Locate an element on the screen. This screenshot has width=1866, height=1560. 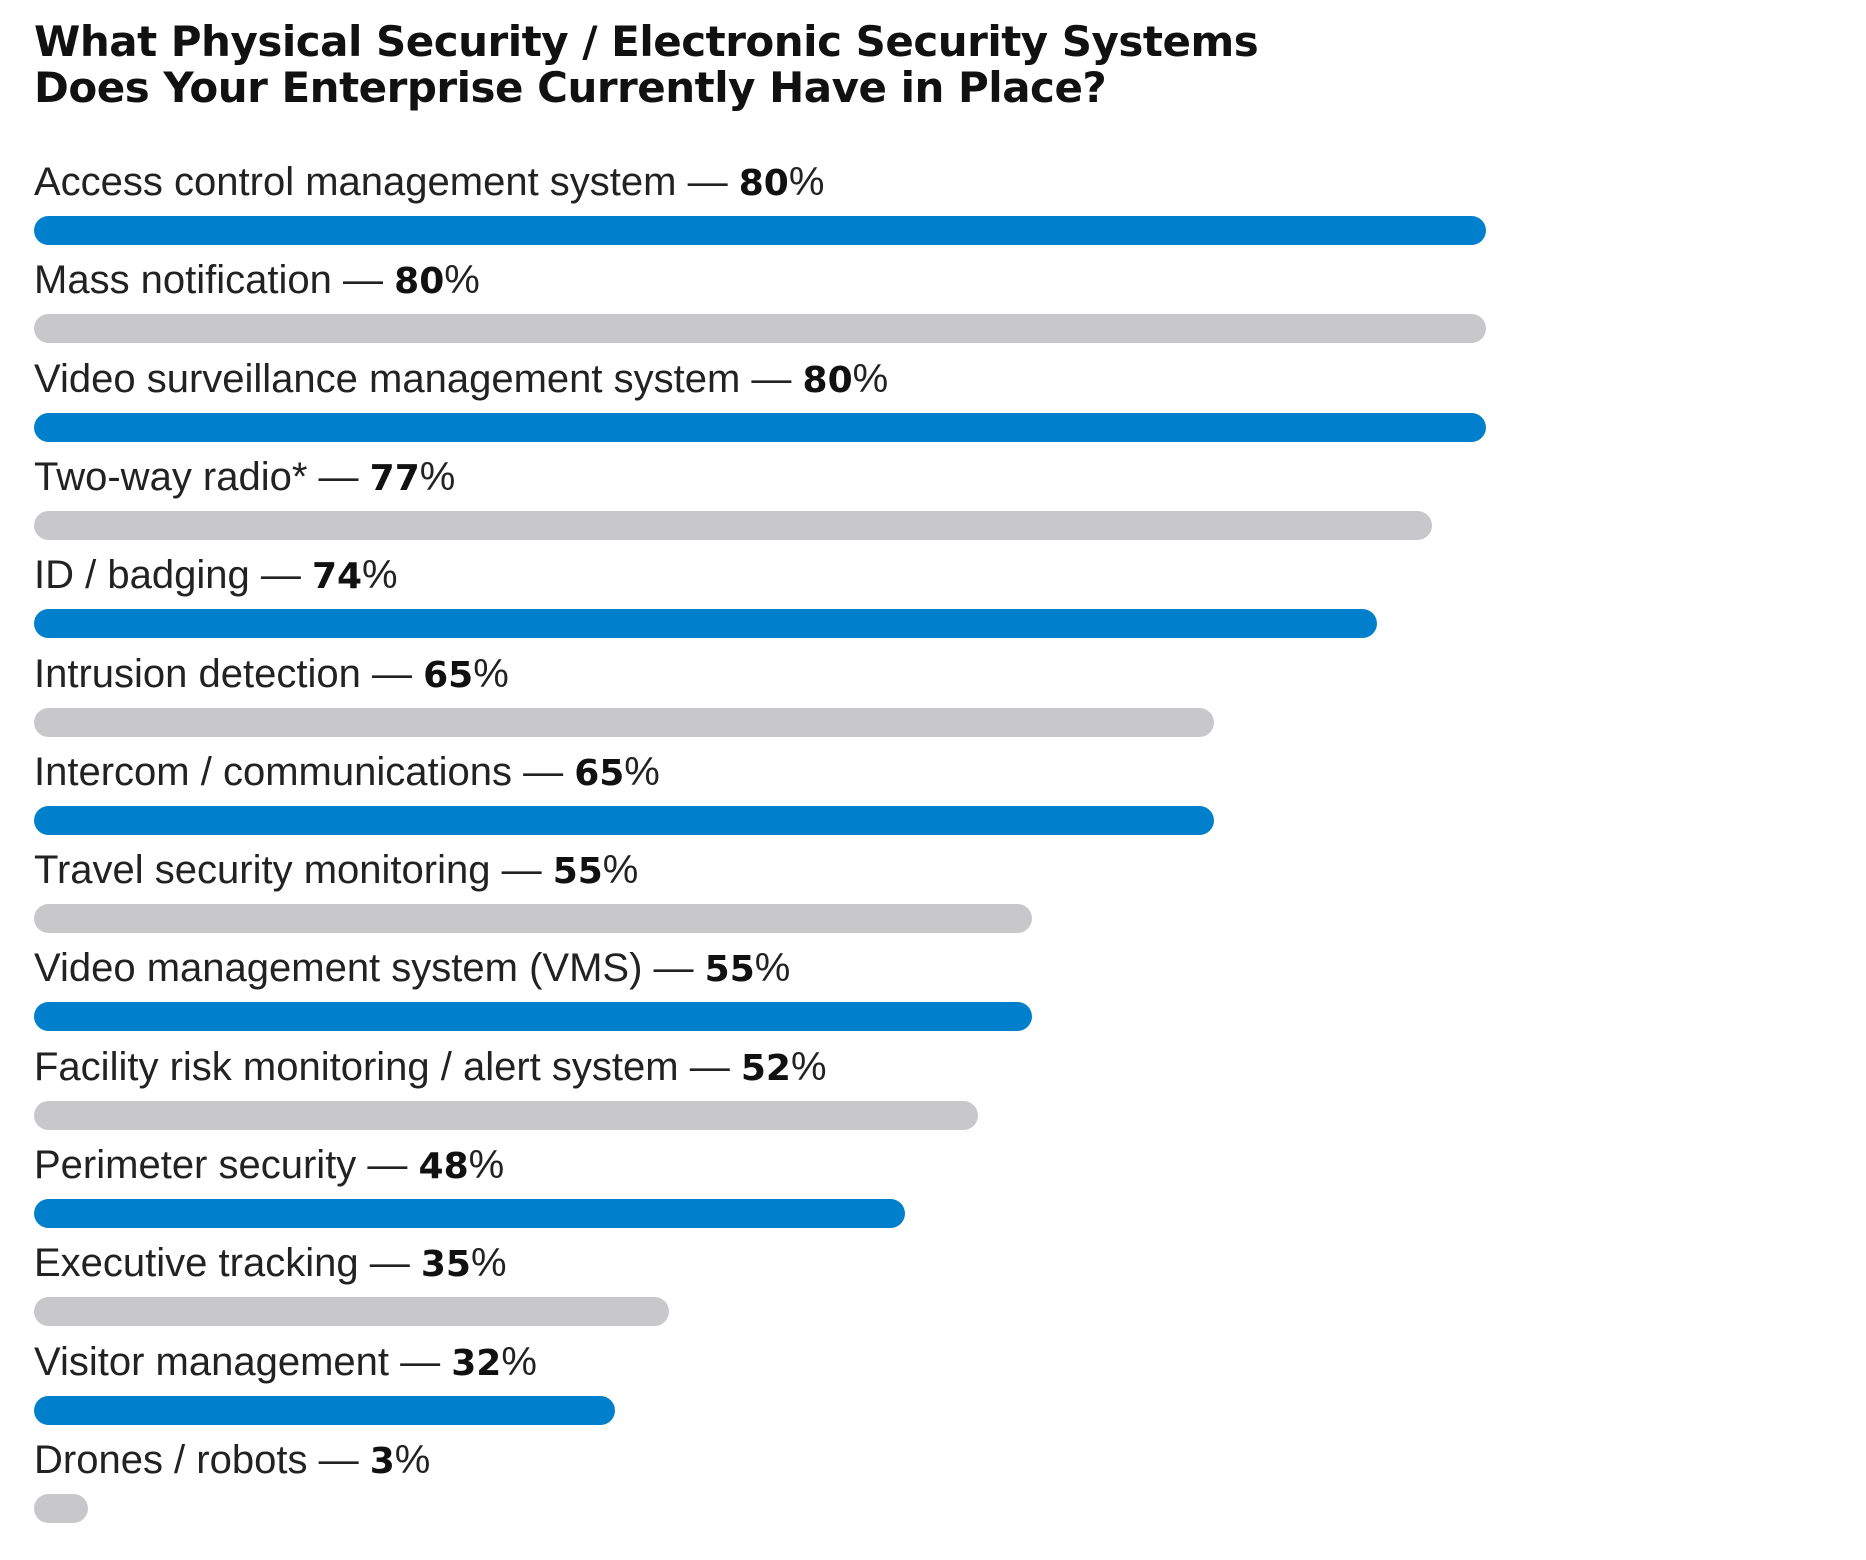
category-label: Visitor management is located at coordinates (211, 1361).